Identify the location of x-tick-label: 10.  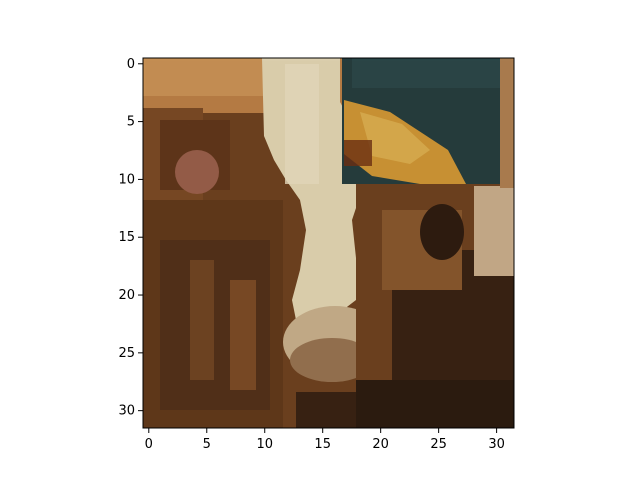
(264, 444).